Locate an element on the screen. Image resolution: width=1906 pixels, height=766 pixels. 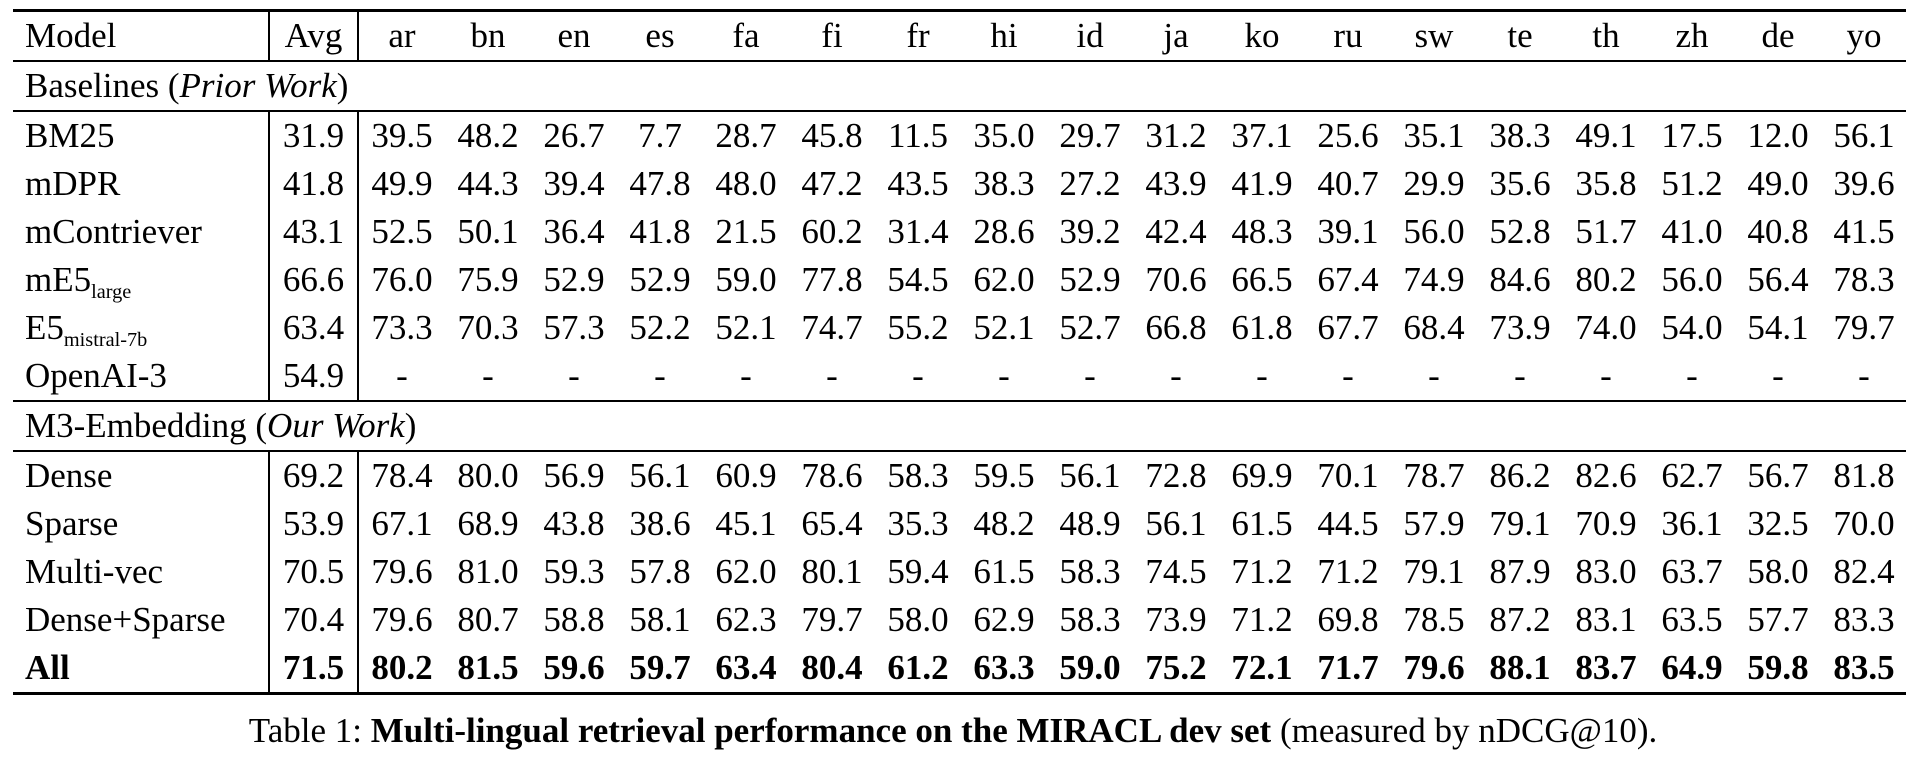
value-de: 32.5 is located at coordinates (1778, 523).